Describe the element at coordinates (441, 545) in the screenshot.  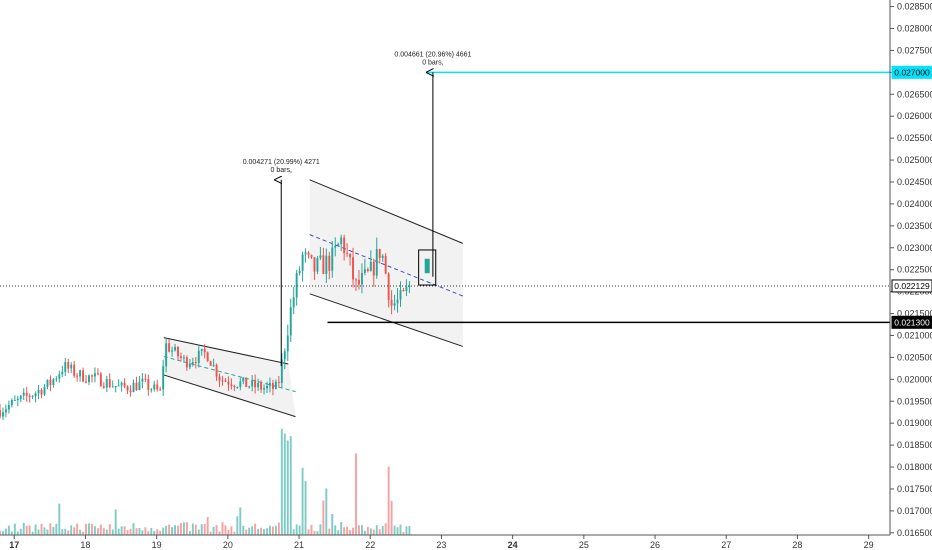
I see `x-tick-label: 23` at that location.